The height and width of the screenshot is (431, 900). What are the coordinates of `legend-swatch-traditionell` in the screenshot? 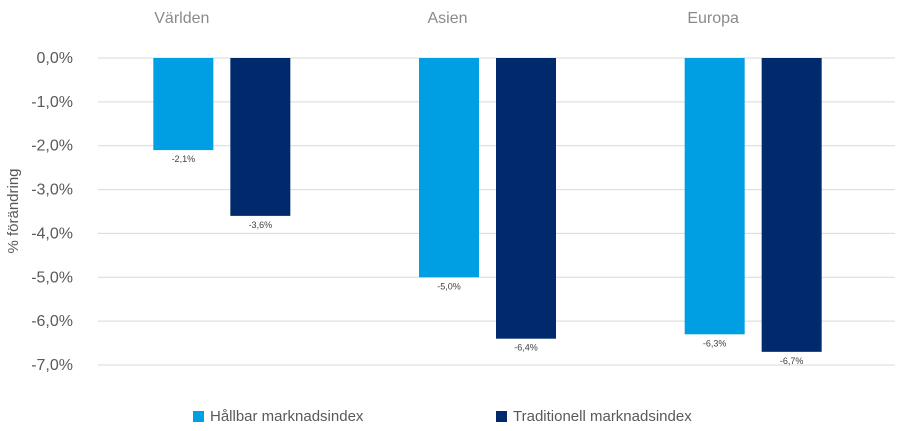 It's located at (501, 416).